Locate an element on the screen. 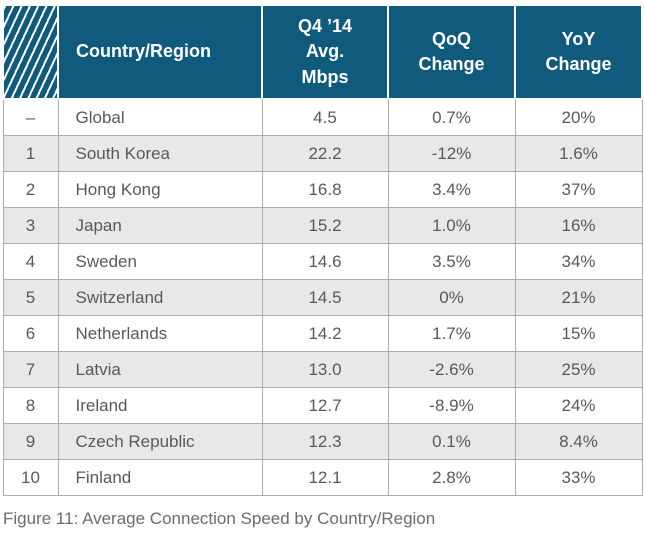  diagonal-hatch-corner-cell is located at coordinates (30, 52).